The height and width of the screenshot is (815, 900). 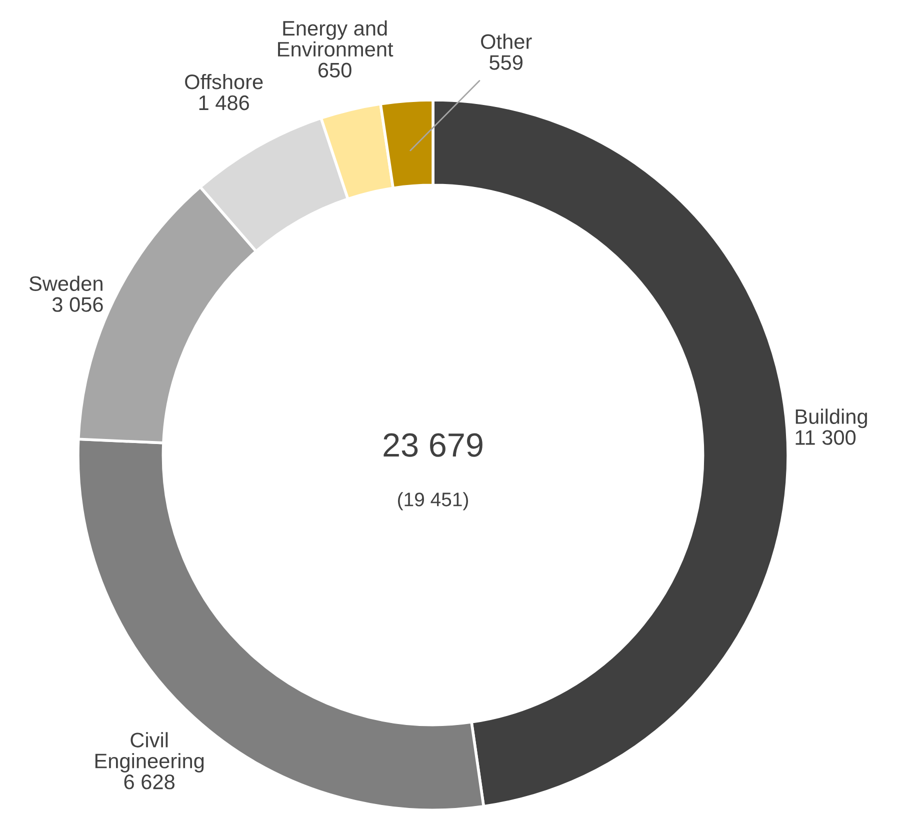 I want to click on slice-label: Other, so click(x=506, y=41).